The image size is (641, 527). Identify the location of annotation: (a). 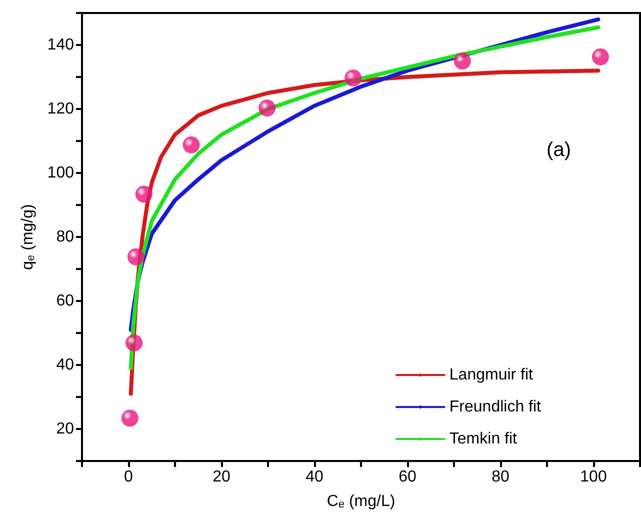
(559, 150).